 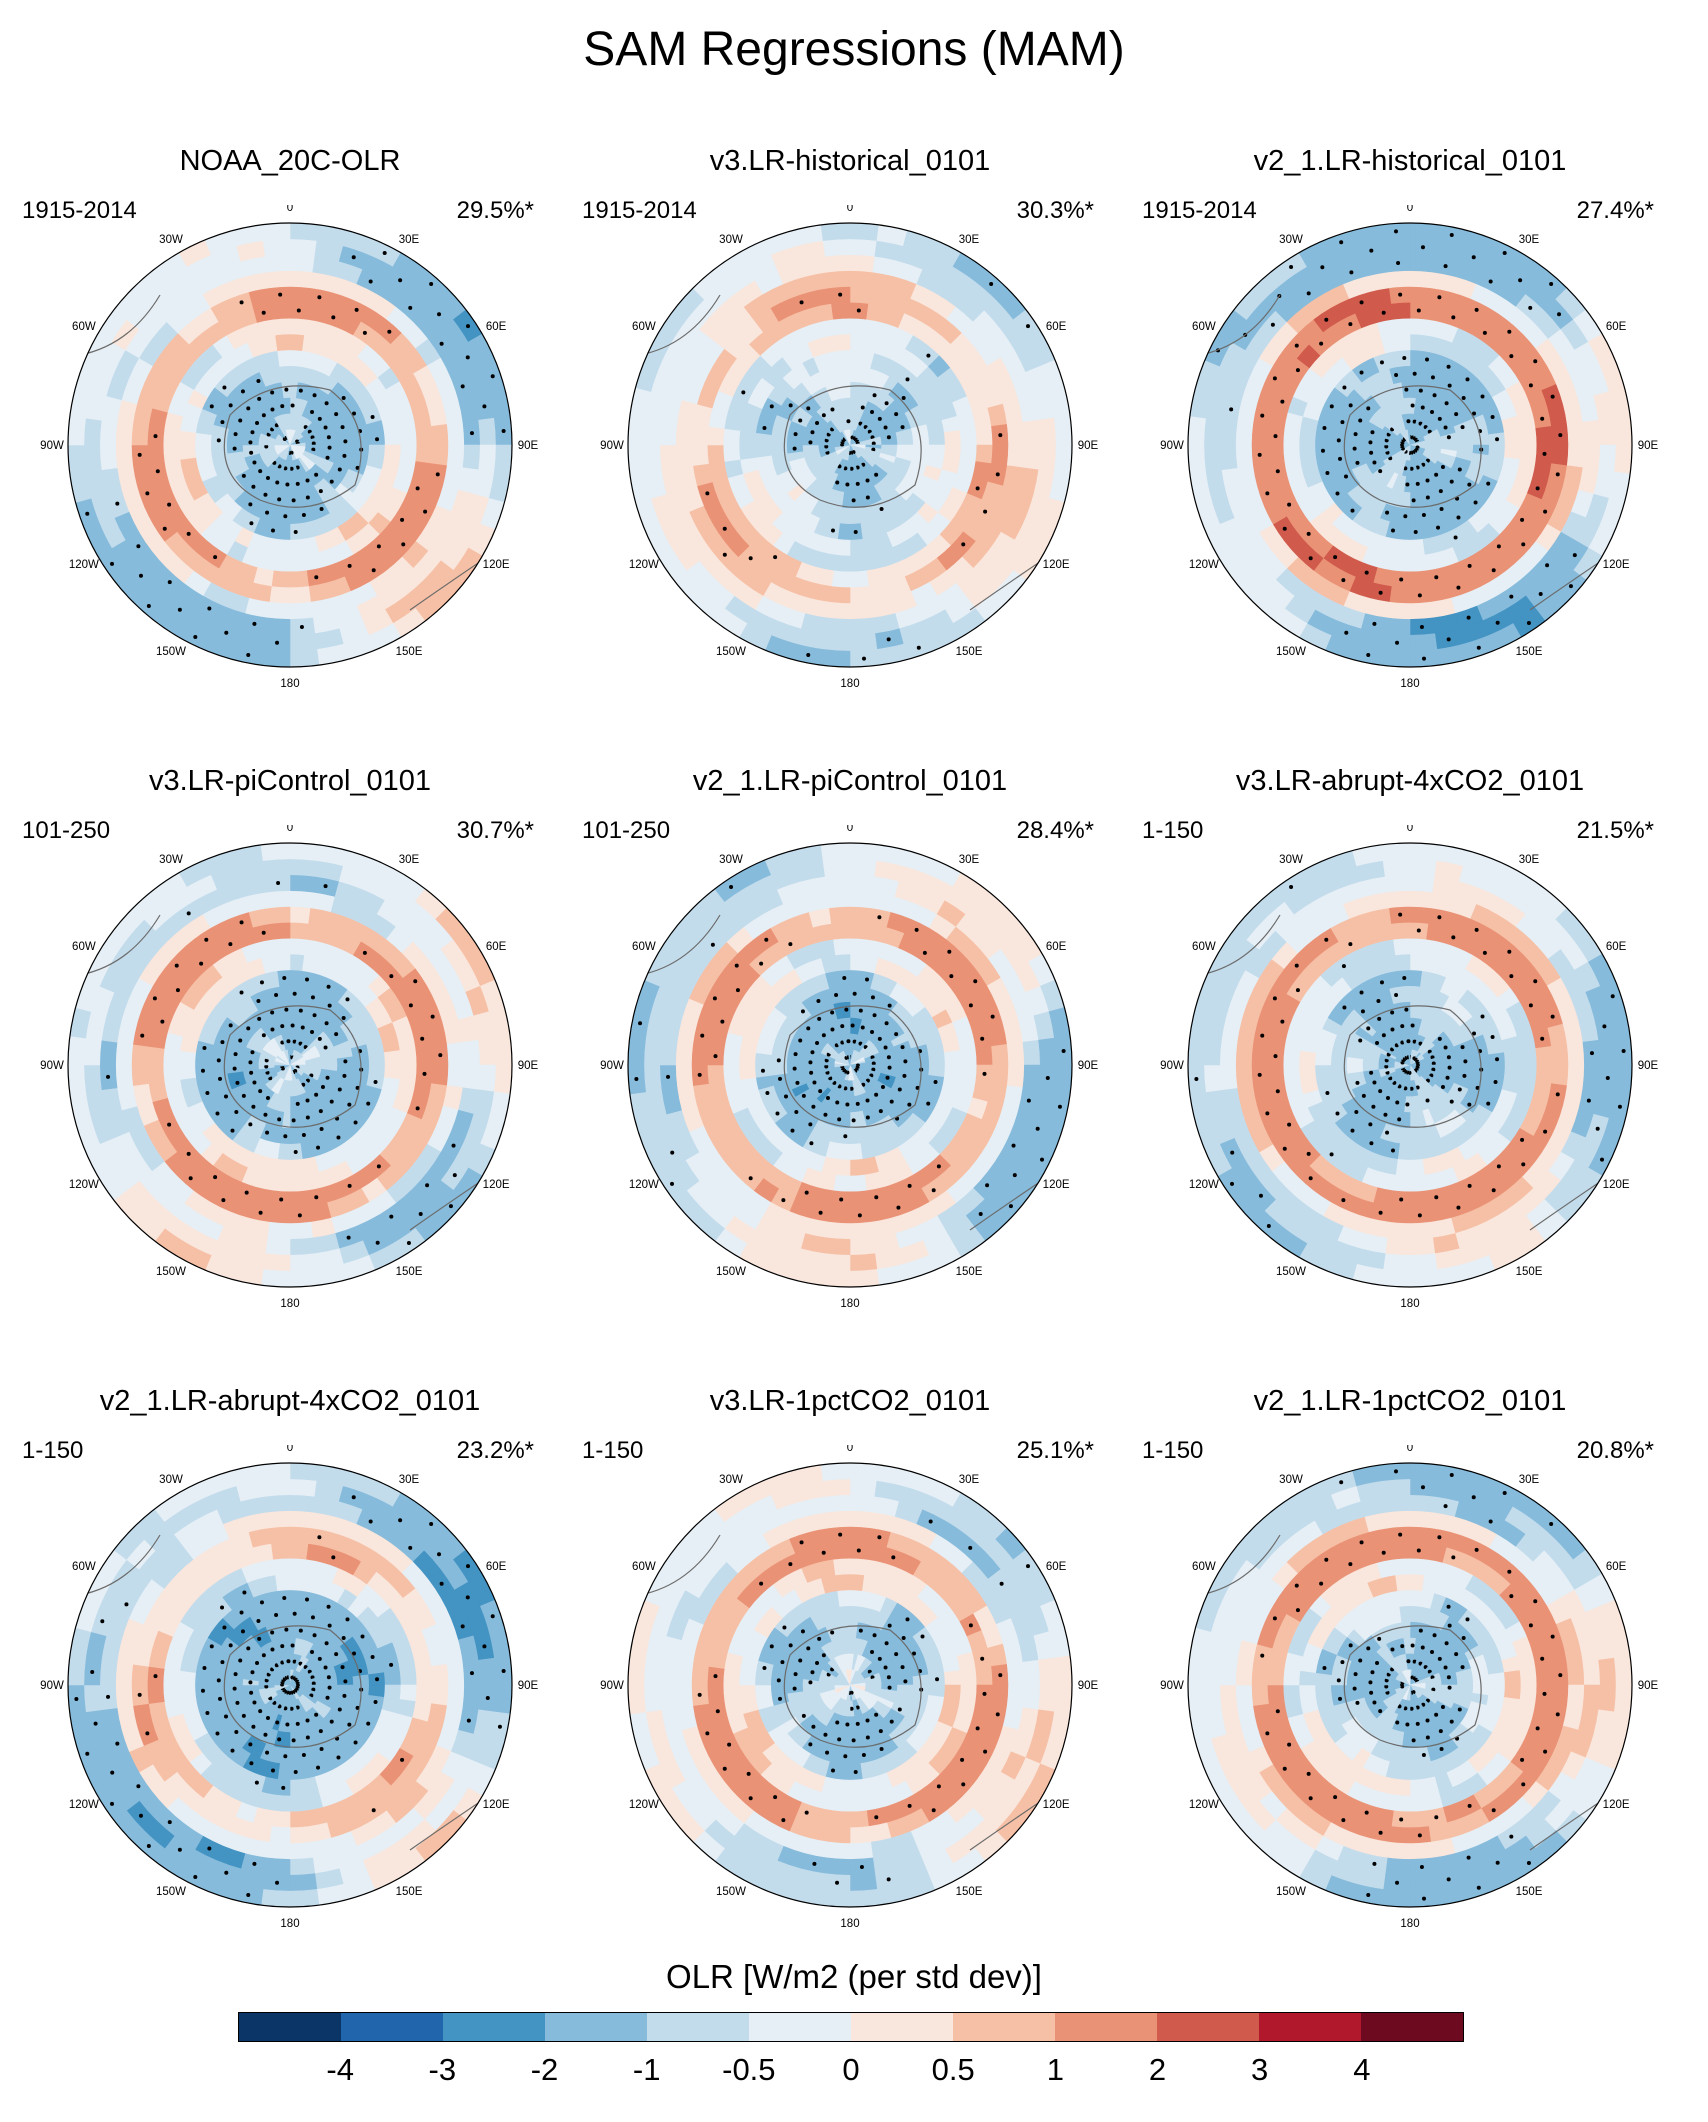 What do you see at coordinates (1291, 240) in the screenshot?
I see `longitude-label: 30W` at bounding box center [1291, 240].